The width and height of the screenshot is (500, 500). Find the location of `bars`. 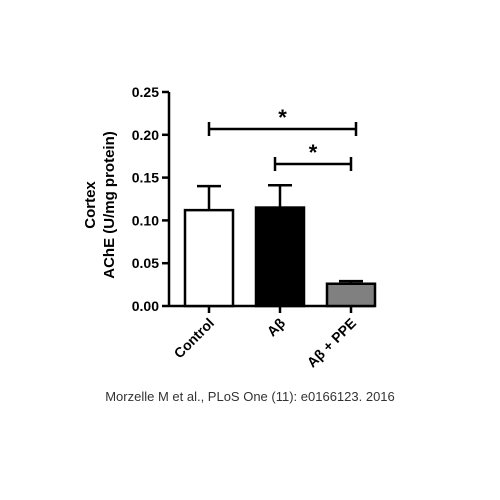

bars is located at coordinates (280, 246).